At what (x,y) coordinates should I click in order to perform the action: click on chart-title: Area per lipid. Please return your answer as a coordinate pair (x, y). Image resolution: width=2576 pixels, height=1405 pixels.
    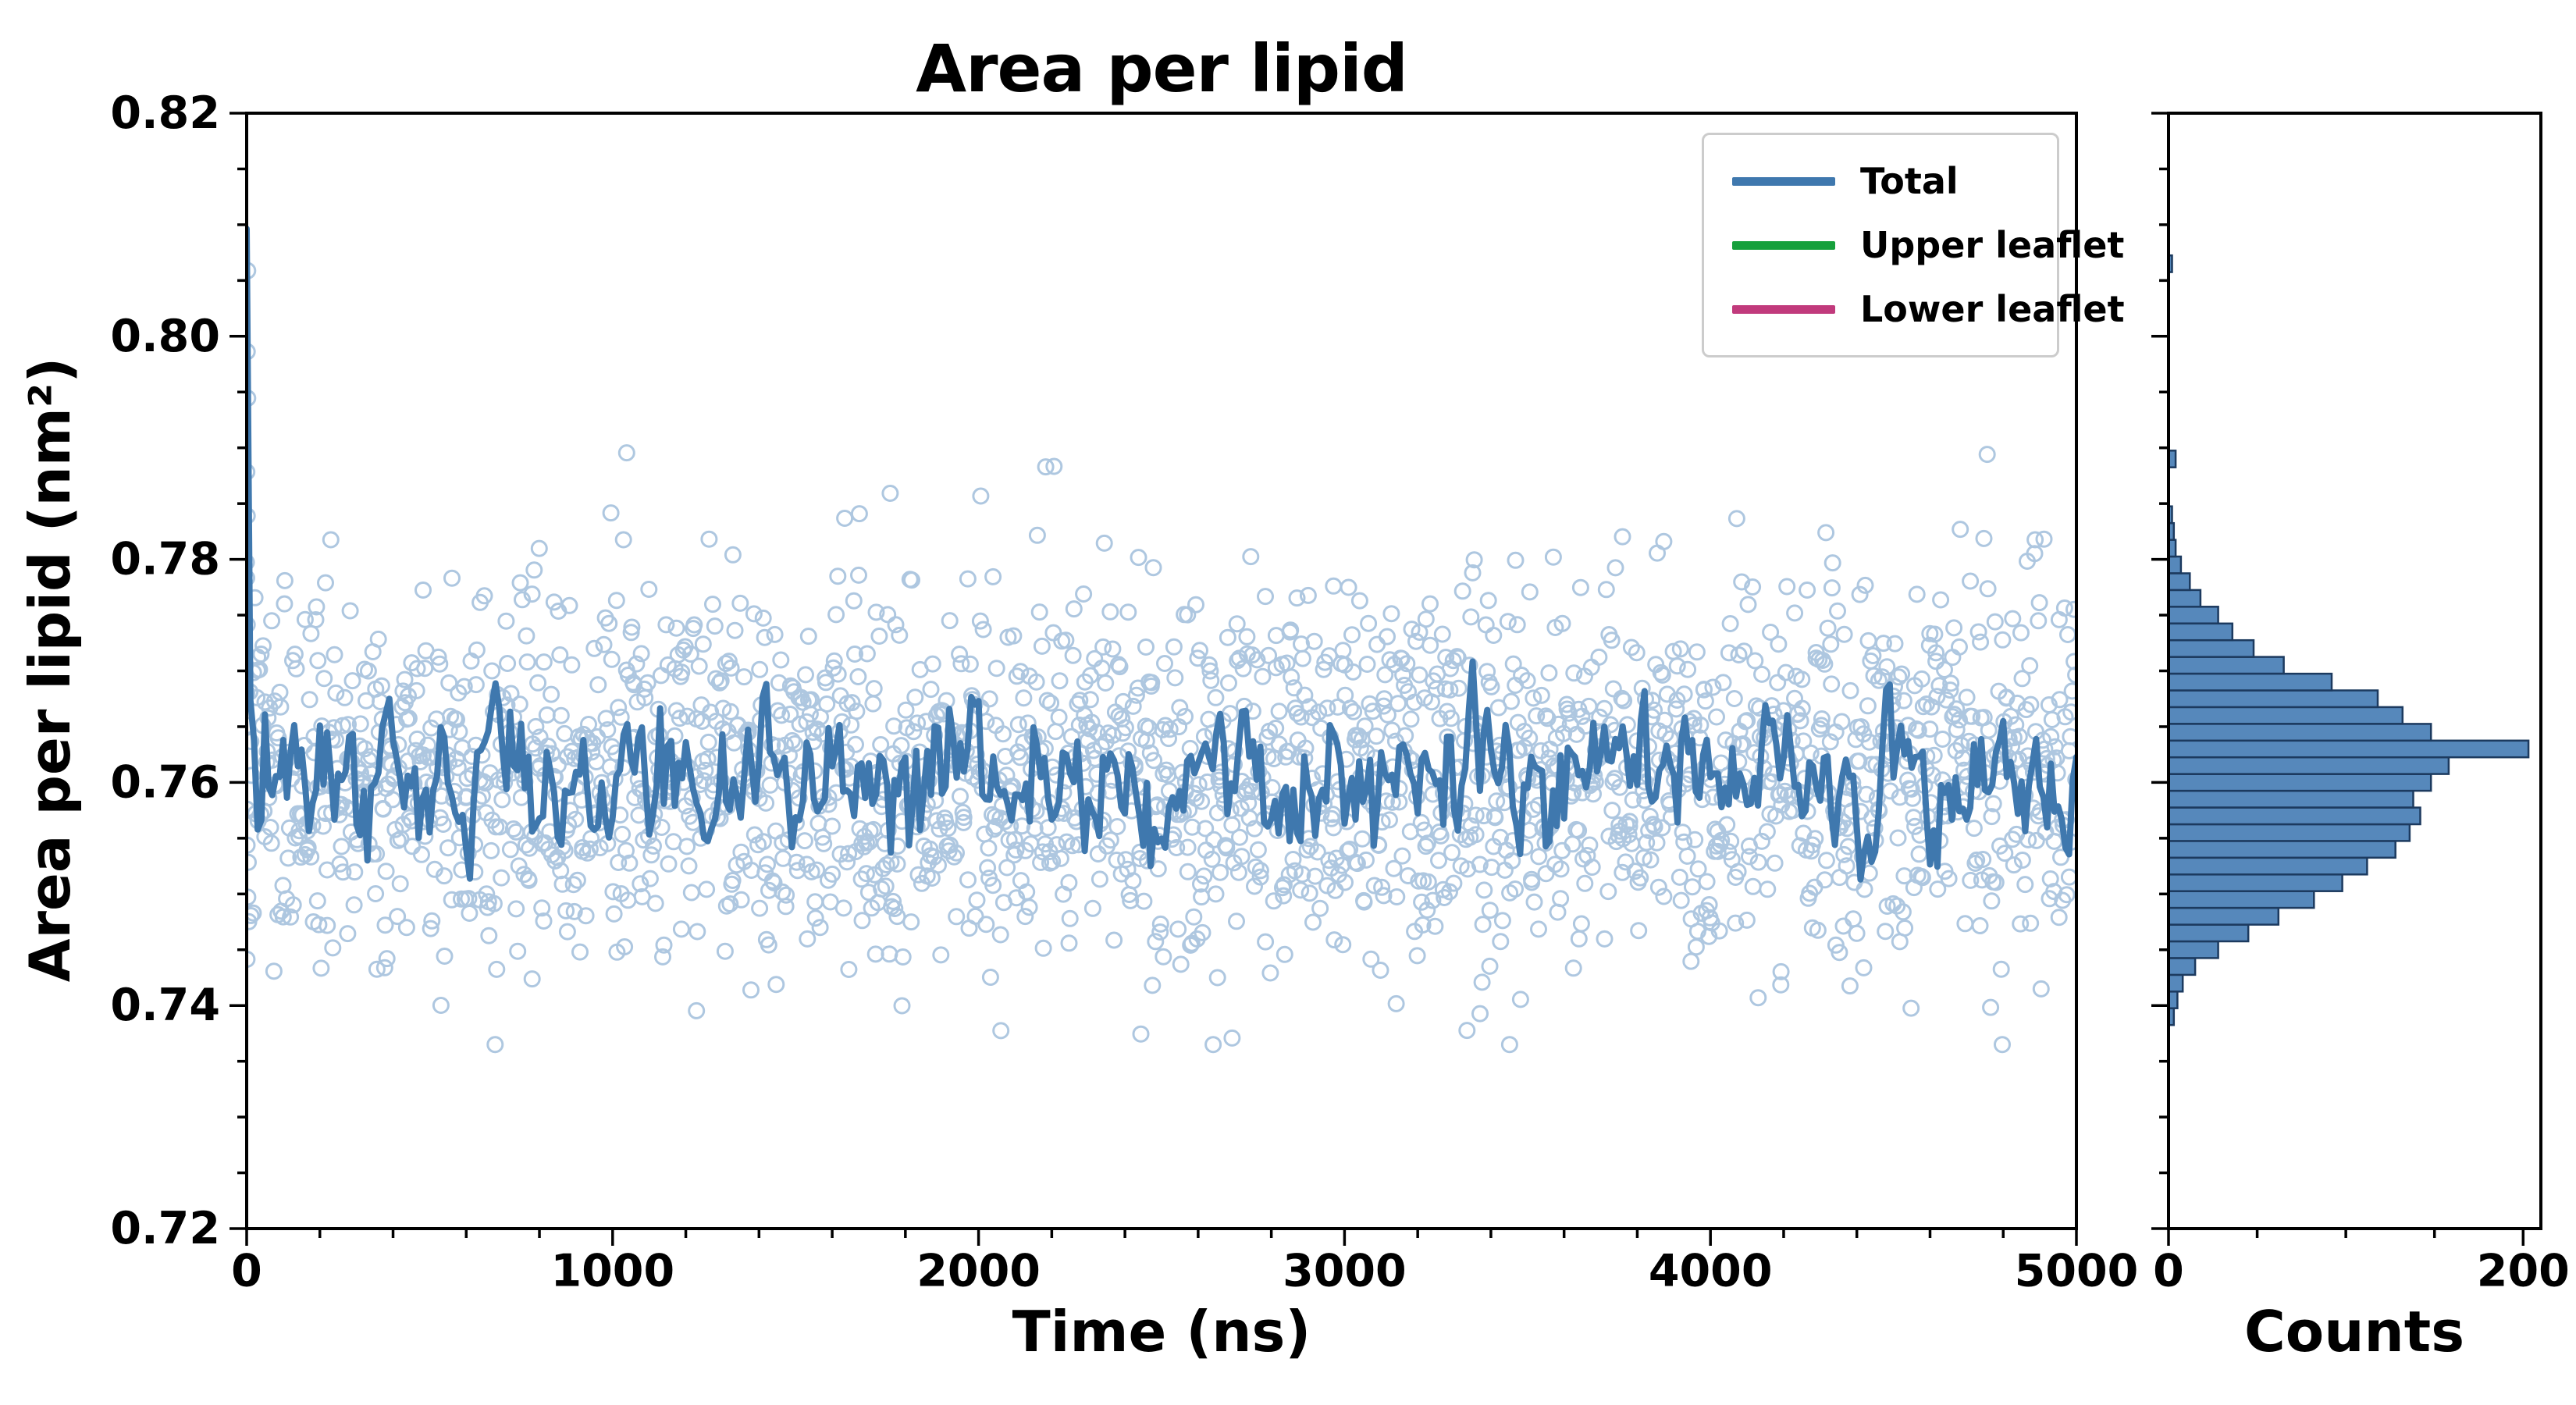
    Looking at the image, I should click on (1162, 68).